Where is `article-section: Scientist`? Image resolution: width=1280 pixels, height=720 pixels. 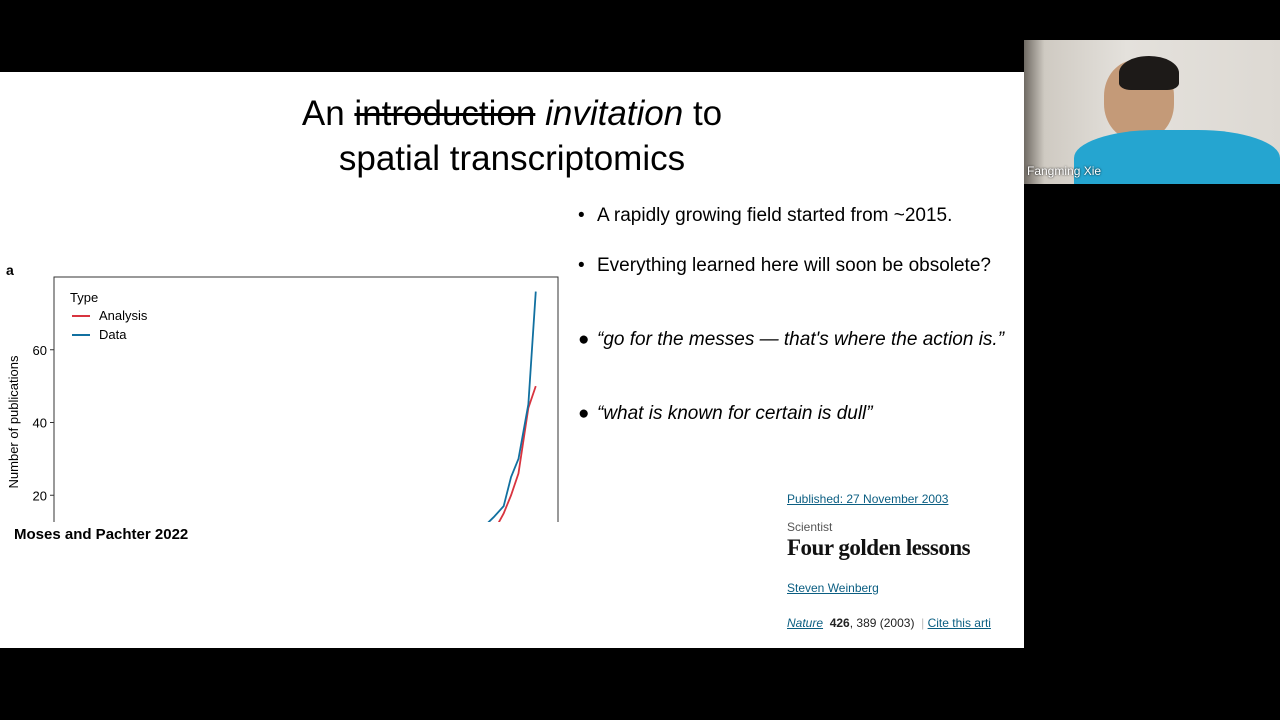
article-section: Scientist is located at coordinates (810, 527).